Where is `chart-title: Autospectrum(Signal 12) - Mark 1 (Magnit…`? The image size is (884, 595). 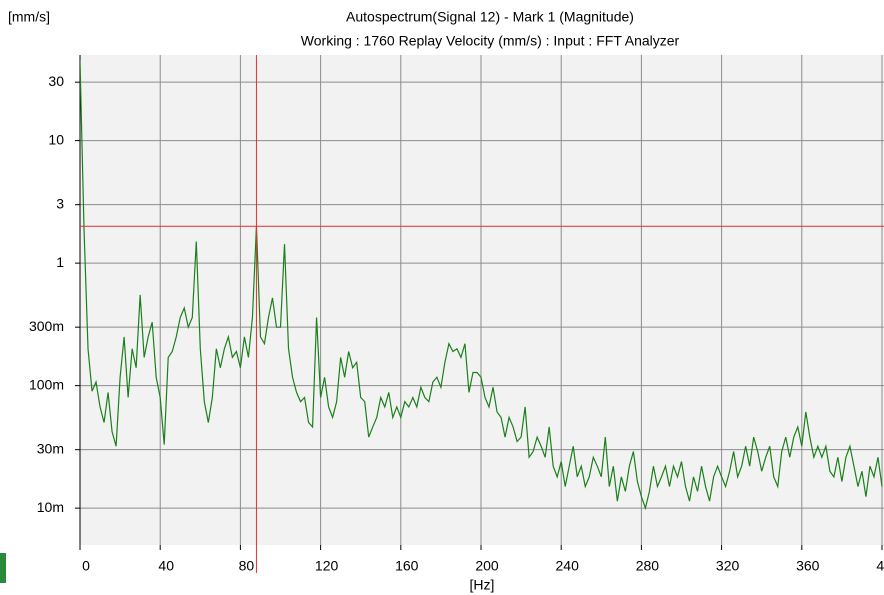 chart-title: Autospectrum(Signal 12) - Mark 1 (Magnit… is located at coordinates (490, 17).